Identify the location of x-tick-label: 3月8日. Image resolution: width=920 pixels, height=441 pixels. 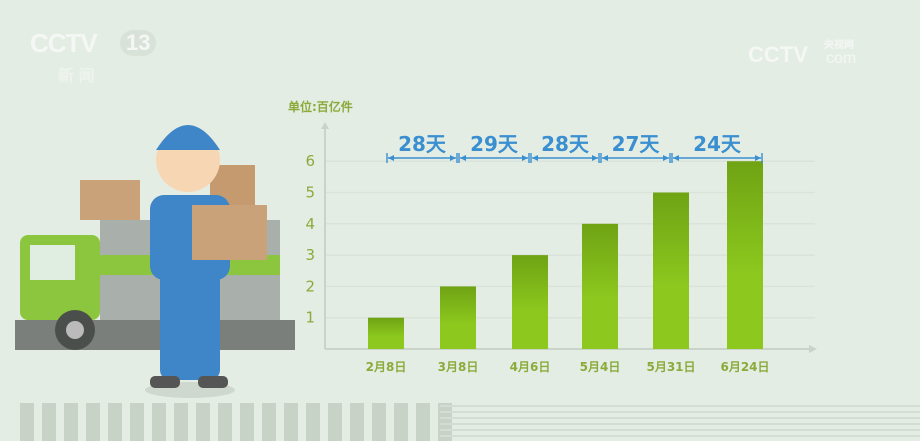
(458, 367).